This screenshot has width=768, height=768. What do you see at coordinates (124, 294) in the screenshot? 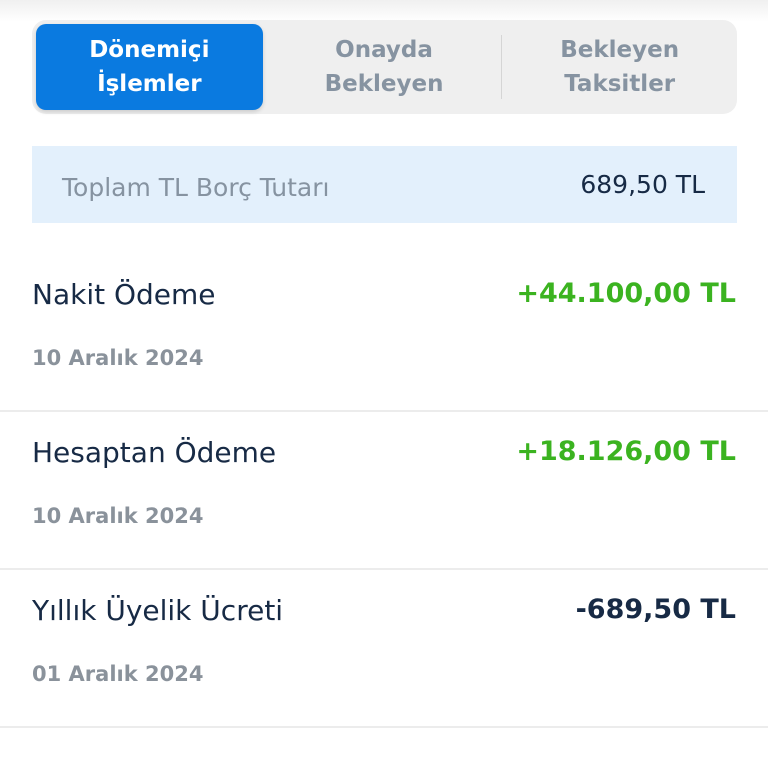
I see `transaction-title: Nakit Ödeme` at bounding box center [124, 294].